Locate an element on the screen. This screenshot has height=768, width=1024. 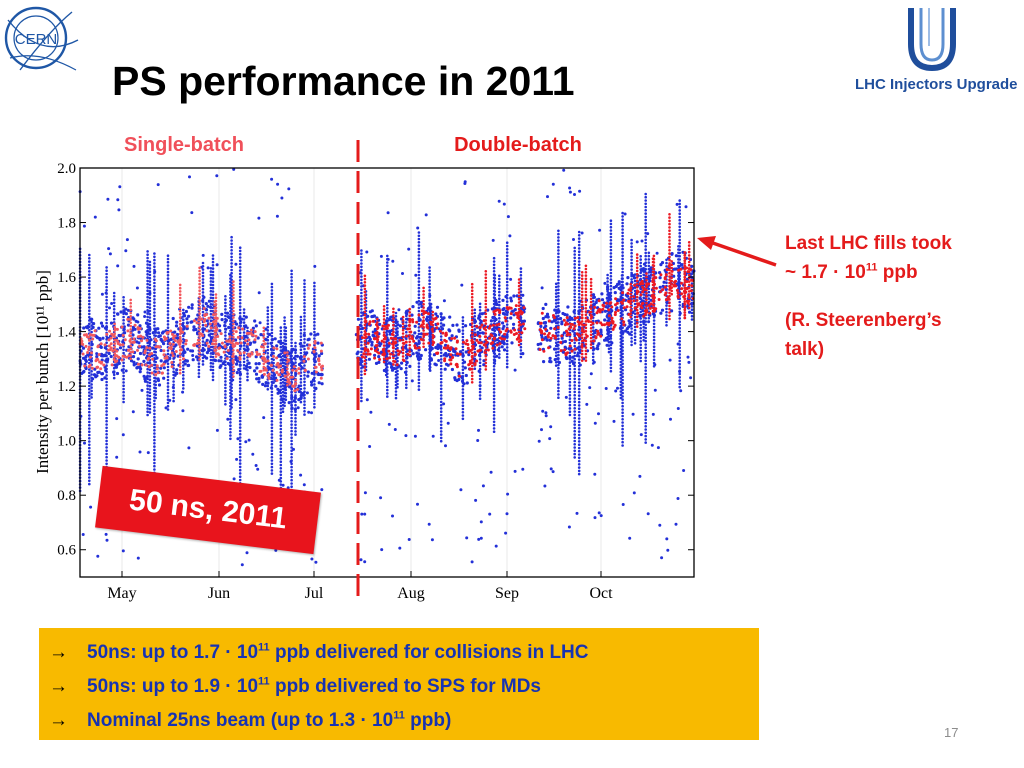
liu-logo: LHC Injectors Upgrade is located at coordinates (932, 54).